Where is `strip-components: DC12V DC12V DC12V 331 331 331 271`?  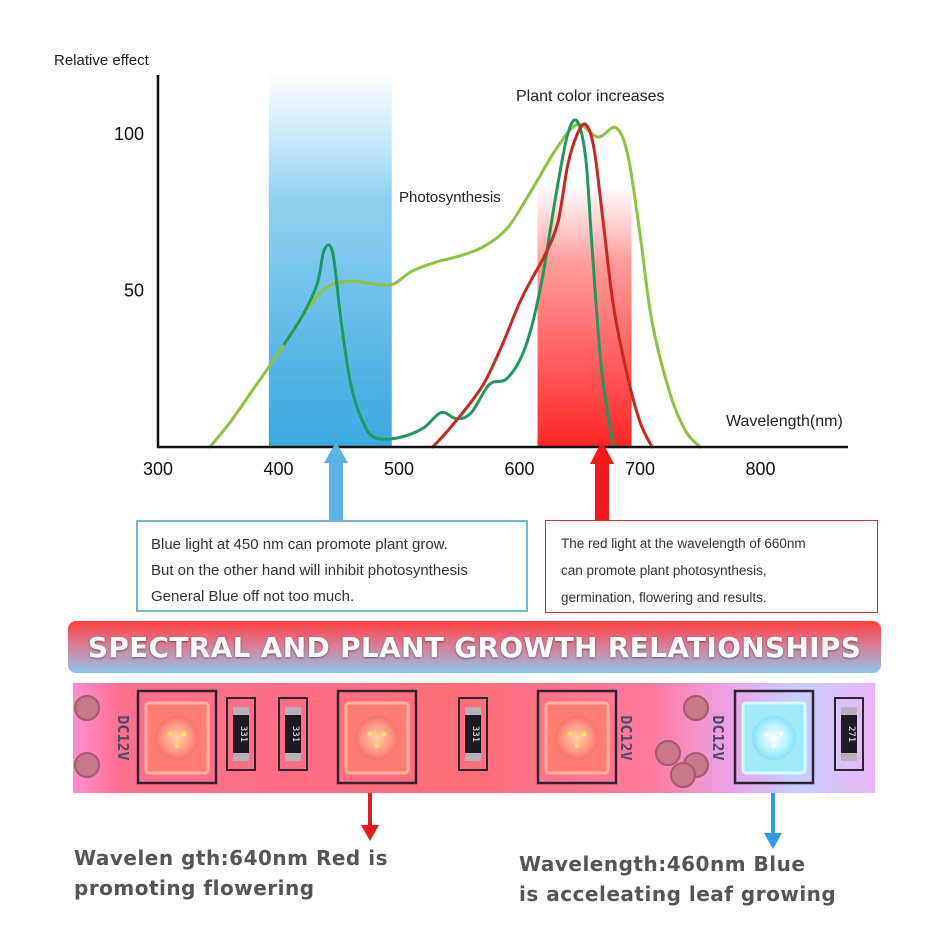
strip-components: DC12V DC12V DC12V 331 331 331 271 is located at coordinates (469, 738).